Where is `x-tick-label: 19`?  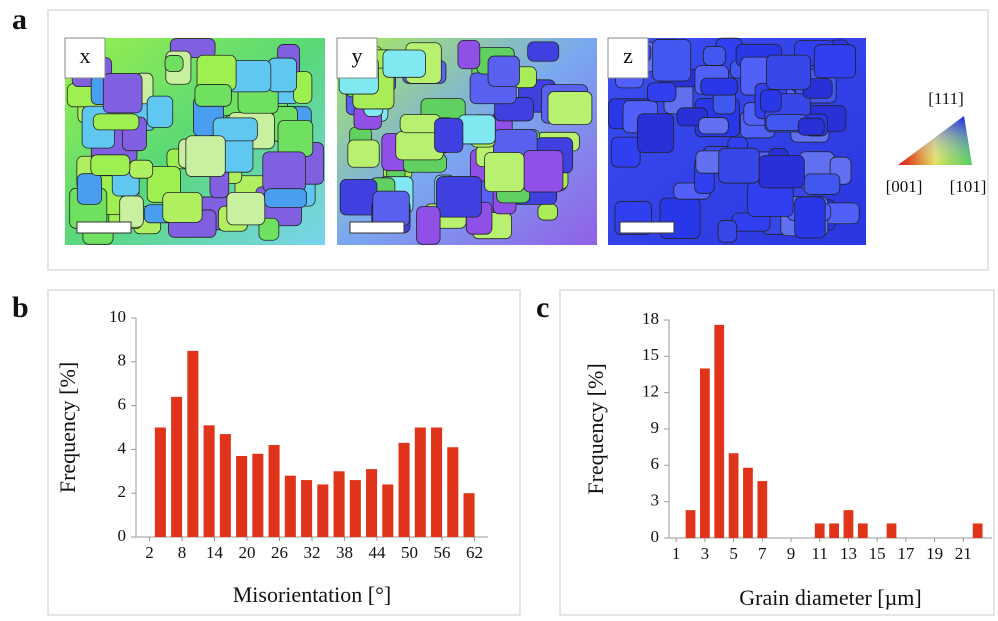
x-tick-label: 19 is located at coordinates (934, 553).